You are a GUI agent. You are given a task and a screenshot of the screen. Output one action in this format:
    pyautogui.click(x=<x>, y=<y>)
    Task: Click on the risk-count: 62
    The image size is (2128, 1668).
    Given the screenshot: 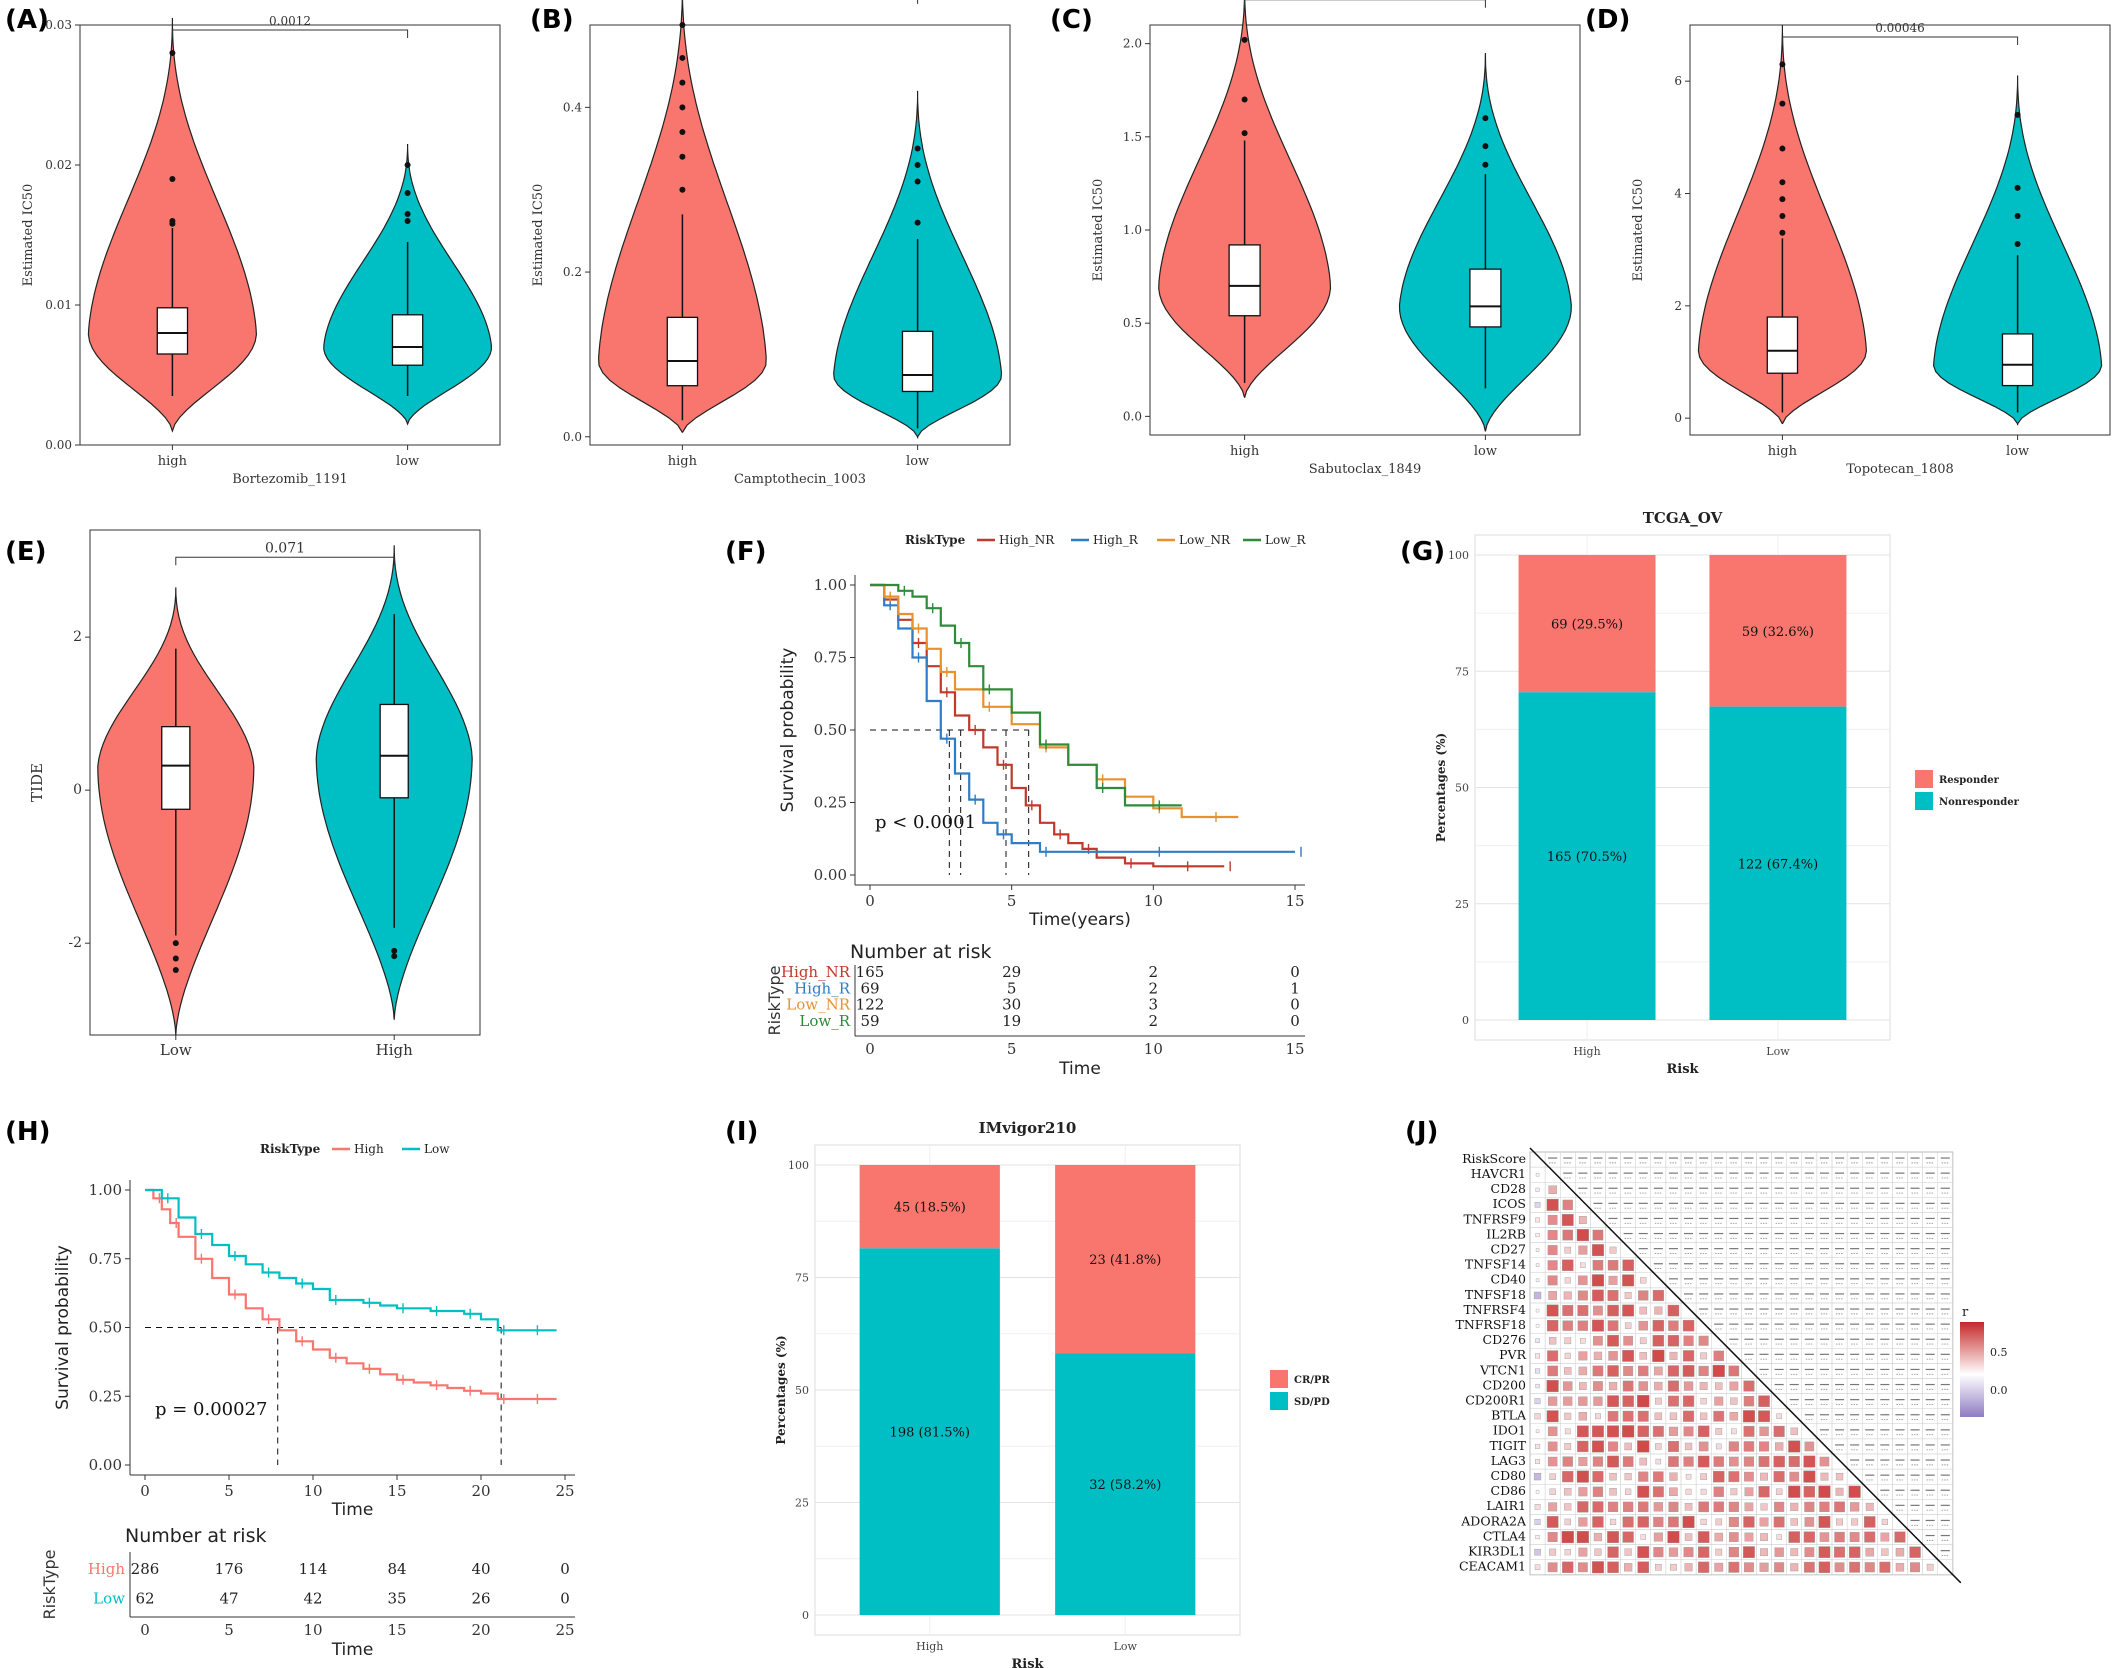 What is the action you would take?
    pyautogui.click(x=144, y=1599)
    